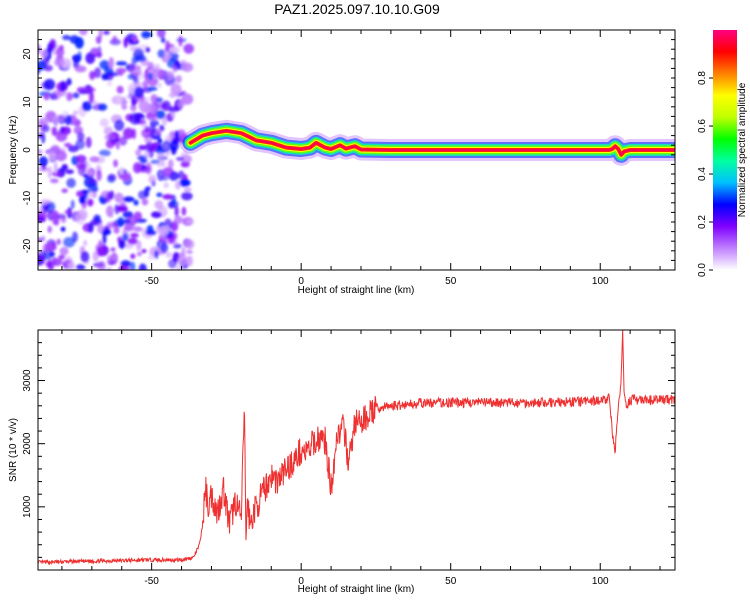 The width and height of the screenshot is (750, 605). I want to click on spectrogram-x-label: Height of straight line (km), so click(356, 290).